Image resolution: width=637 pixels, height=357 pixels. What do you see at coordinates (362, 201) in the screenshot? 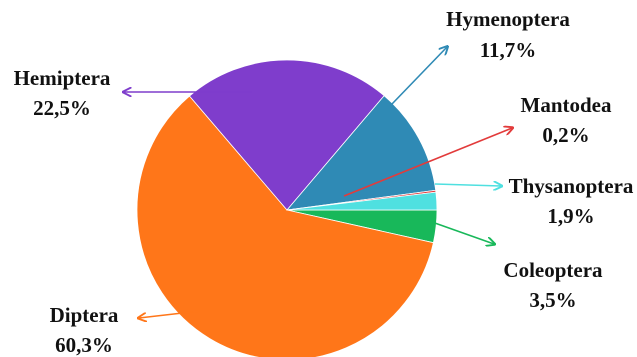
I see `pie-slice-thysanoptera` at bounding box center [362, 201].